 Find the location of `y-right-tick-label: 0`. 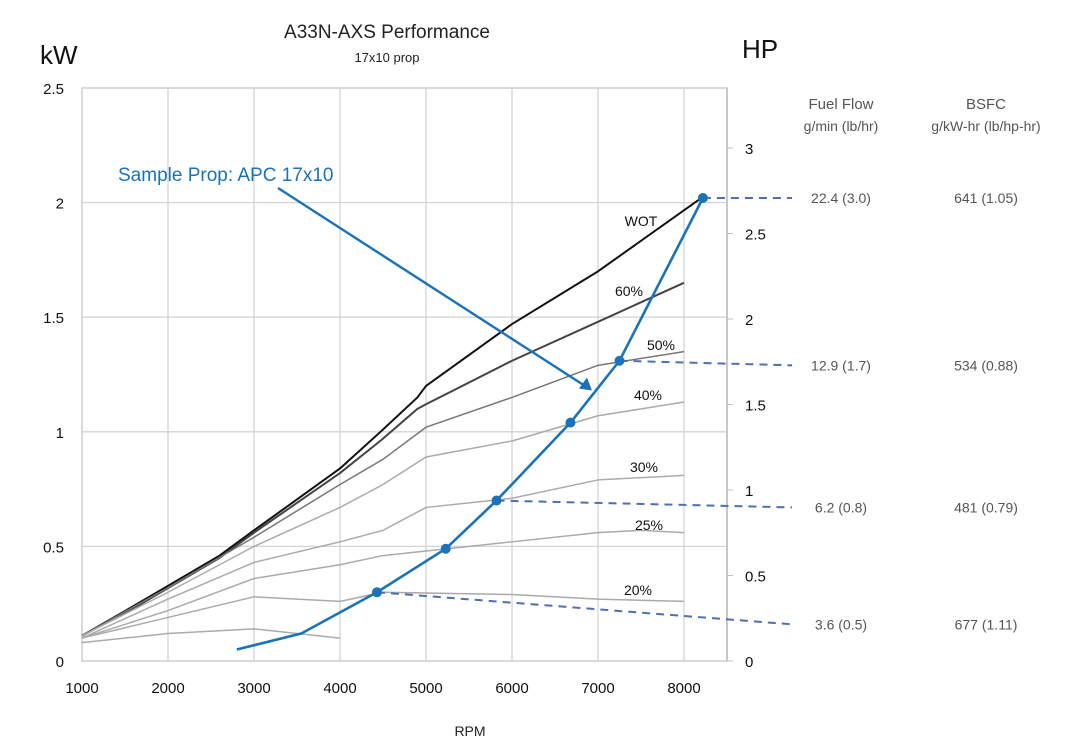

y-right-tick-label: 0 is located at coordinates (749, 662).